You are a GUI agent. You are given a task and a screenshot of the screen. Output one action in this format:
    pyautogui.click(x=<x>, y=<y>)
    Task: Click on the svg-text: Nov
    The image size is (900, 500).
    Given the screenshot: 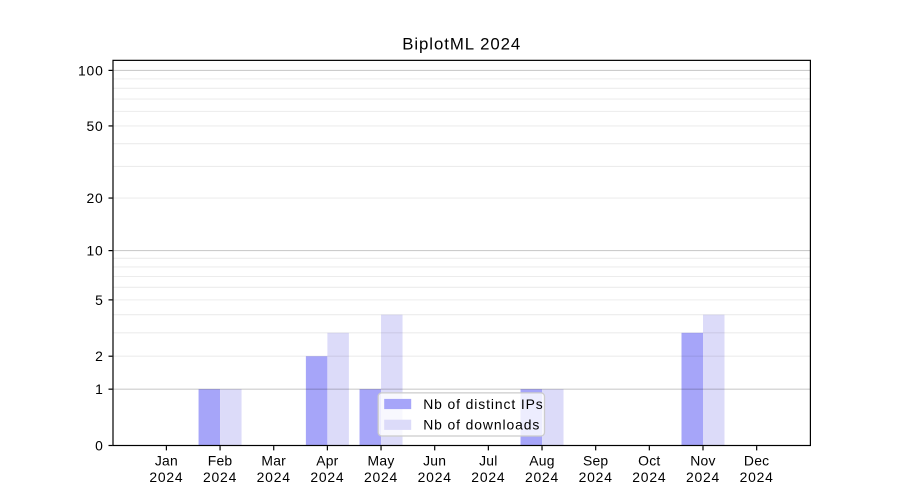 What is the action you would take?
    pyautogui.click(x=702, y=461)
    